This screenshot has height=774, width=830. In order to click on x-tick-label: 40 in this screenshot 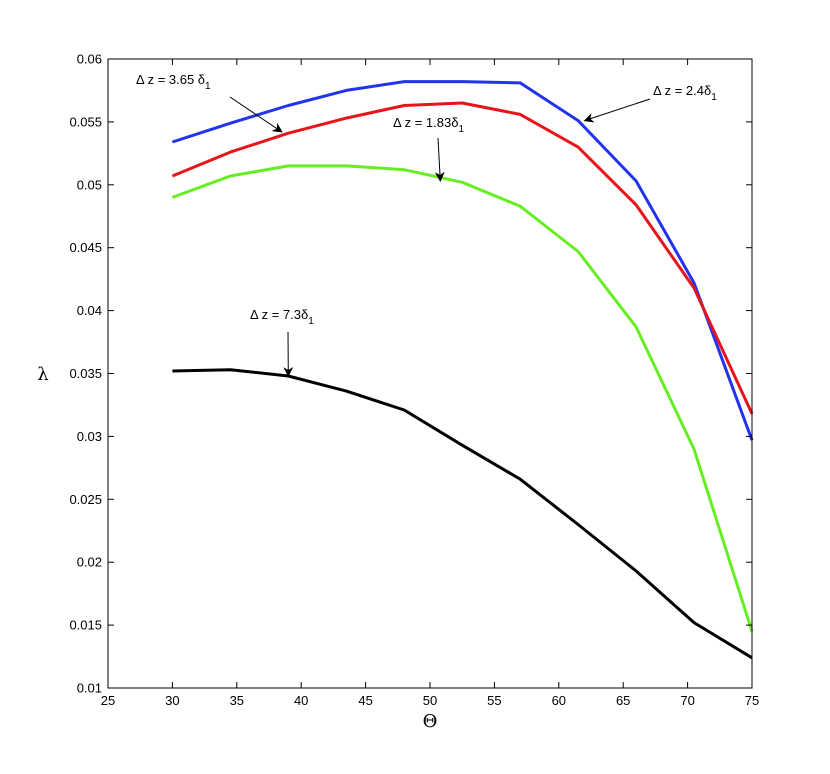, I will do `click(301, 700)`.